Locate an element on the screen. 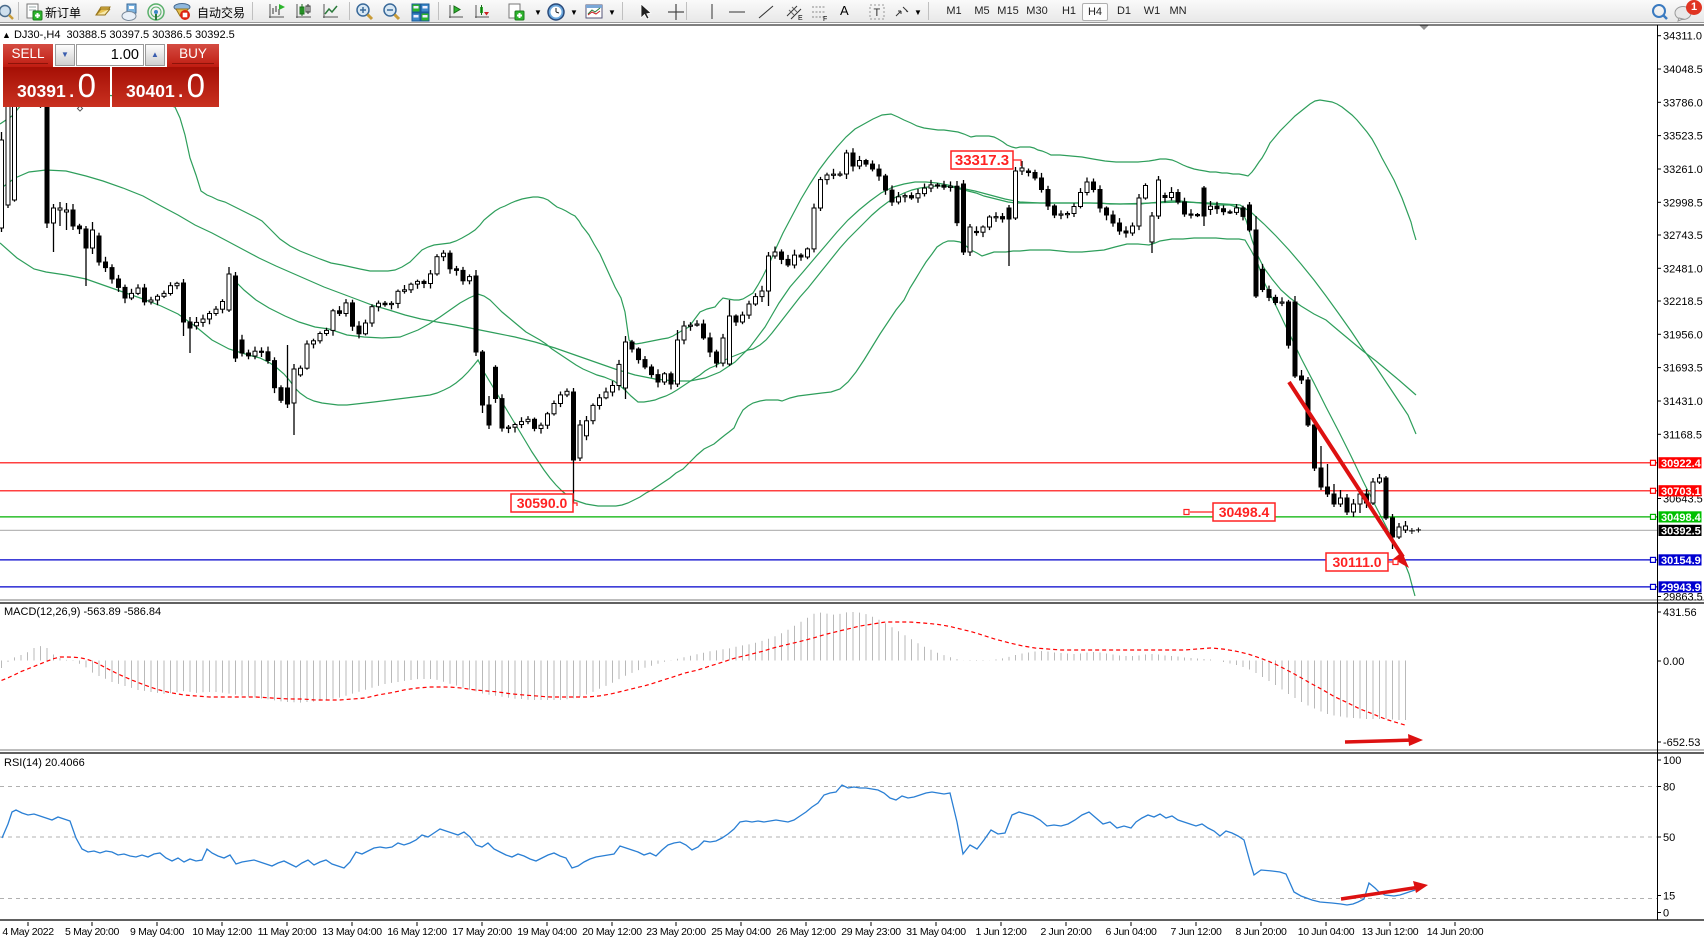  svg-text: 32998.5 is located at coordinates (1683, 203).